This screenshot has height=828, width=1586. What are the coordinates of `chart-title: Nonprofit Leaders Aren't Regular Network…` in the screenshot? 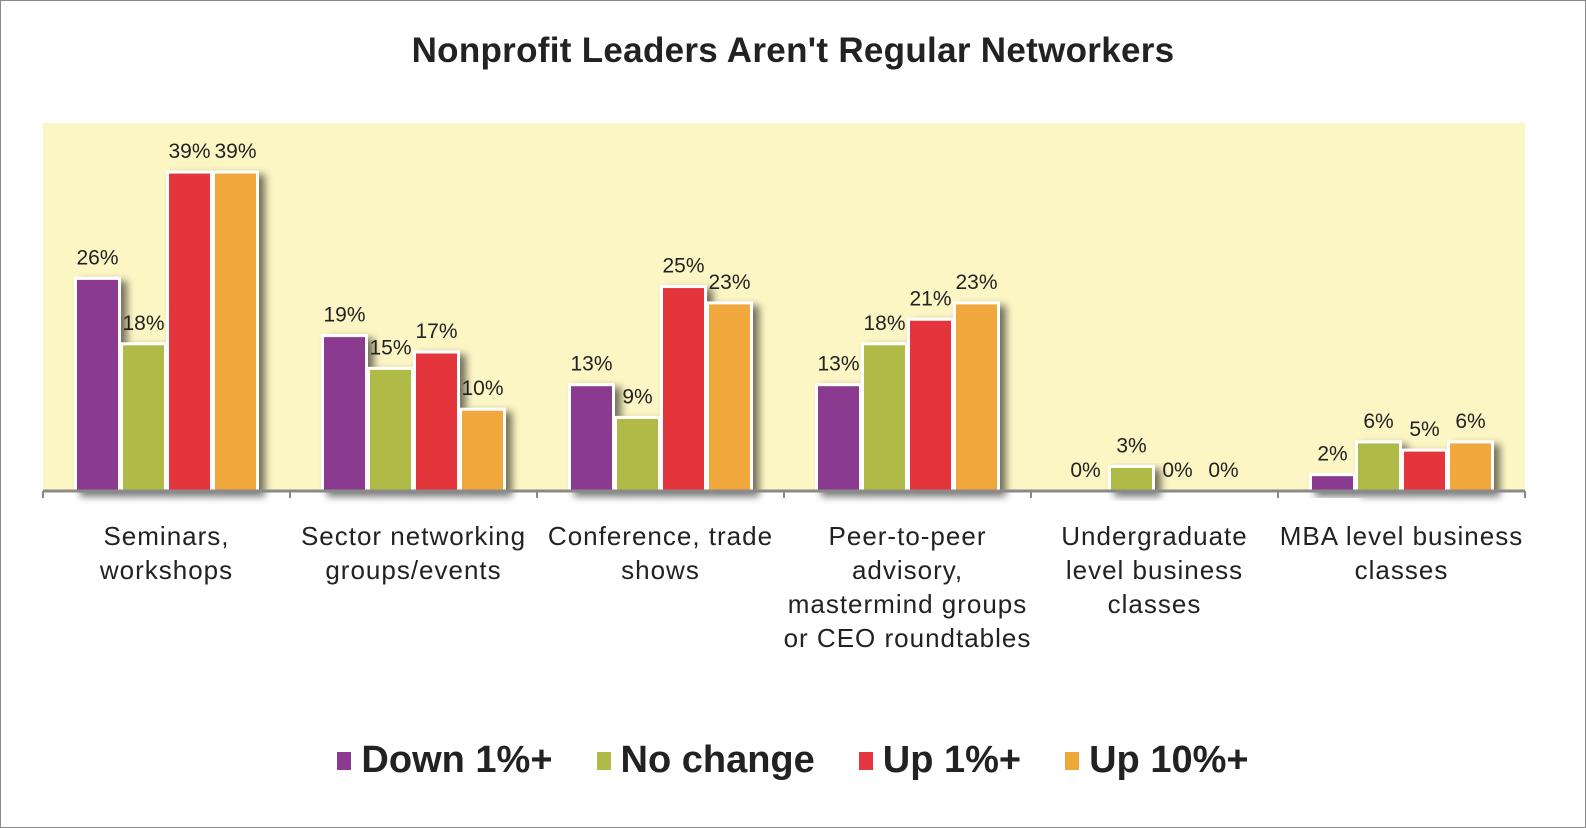 It's located at (793, 50).